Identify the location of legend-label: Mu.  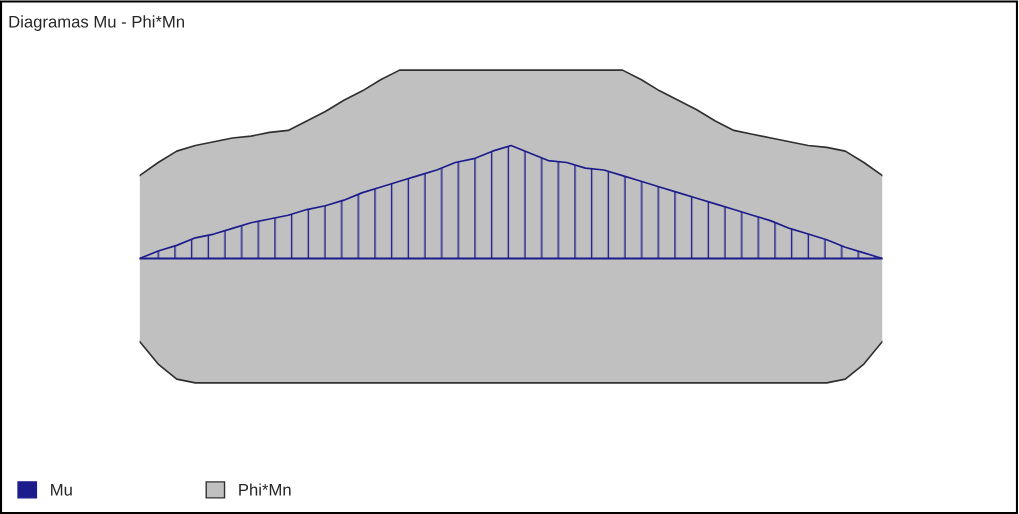
(61, 490).